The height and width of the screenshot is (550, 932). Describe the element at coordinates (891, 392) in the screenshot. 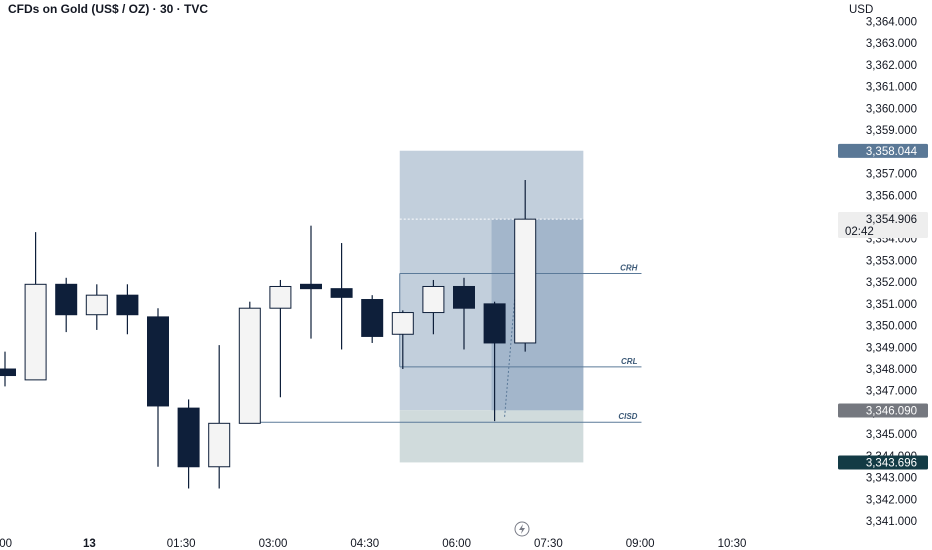

I see `y-tick-label: 3,347.000` at that location.